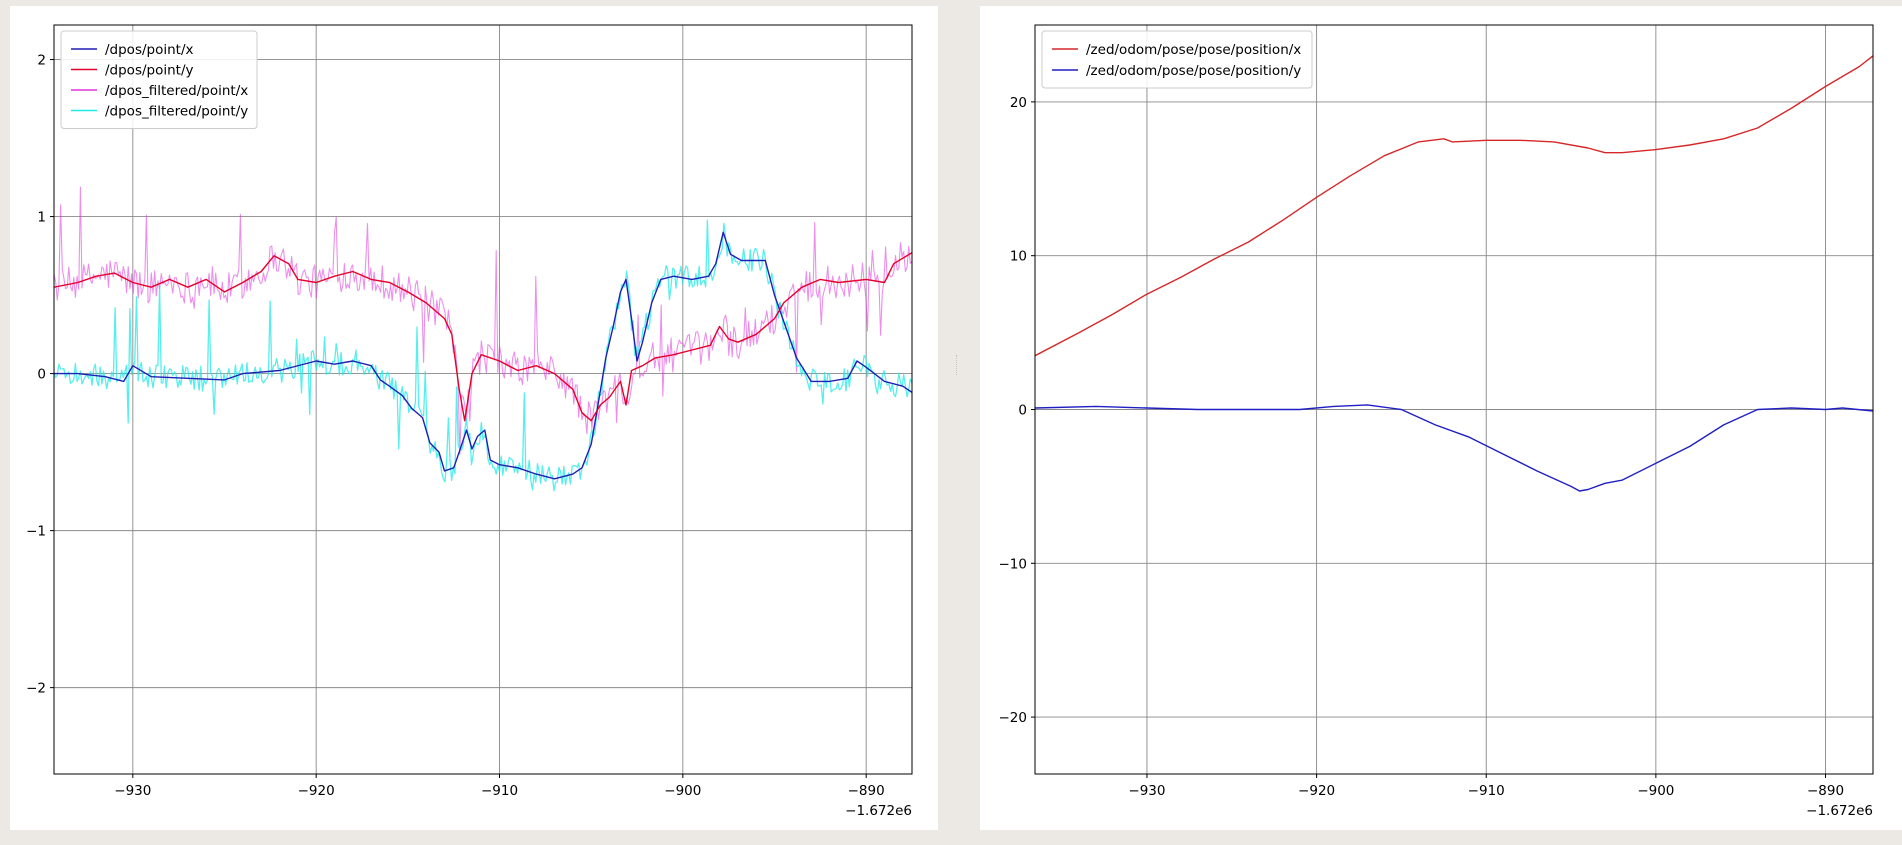  Describe the element at coordinates (41, 61) in the screenshot. I see `y-tick-label: 2` at that location.